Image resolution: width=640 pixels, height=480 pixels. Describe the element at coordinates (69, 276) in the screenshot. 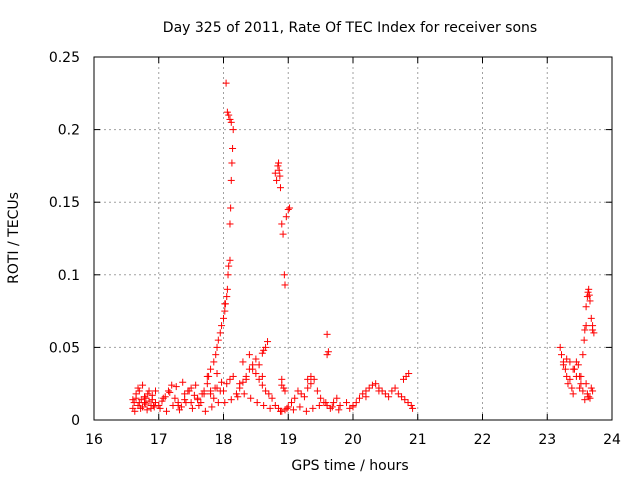

I see `y-tick-label: 0.1` at that location.